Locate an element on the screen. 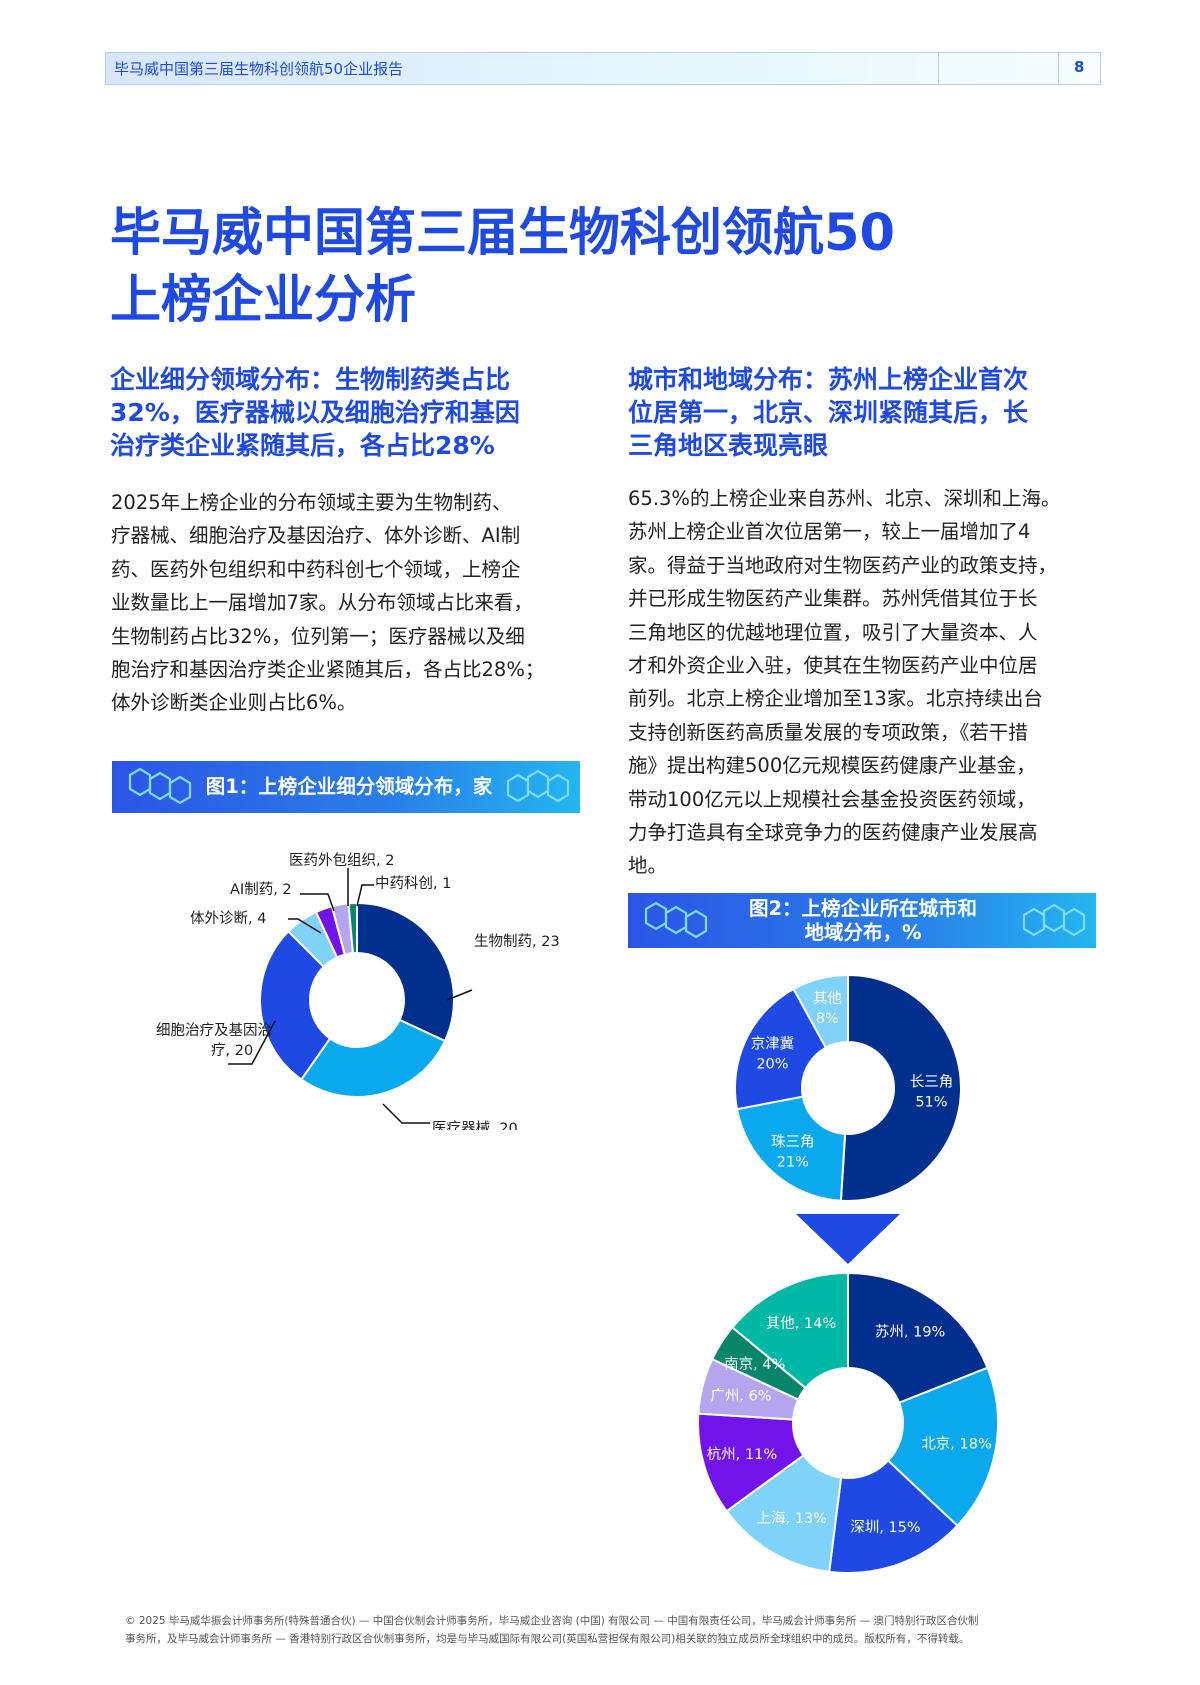 The height and width of the screenshot is (1685, 1200). slice-label: 京津冀 is located at coordinates (773, 1043).